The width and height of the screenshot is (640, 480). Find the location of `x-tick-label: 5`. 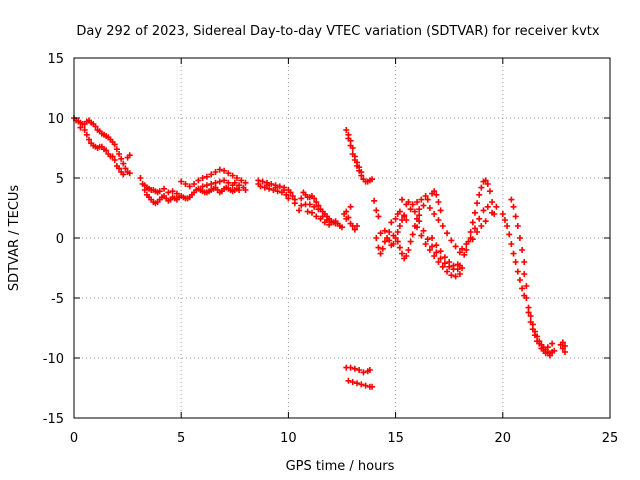

x-tick-label: 5 is located at coordinates (181, 438).